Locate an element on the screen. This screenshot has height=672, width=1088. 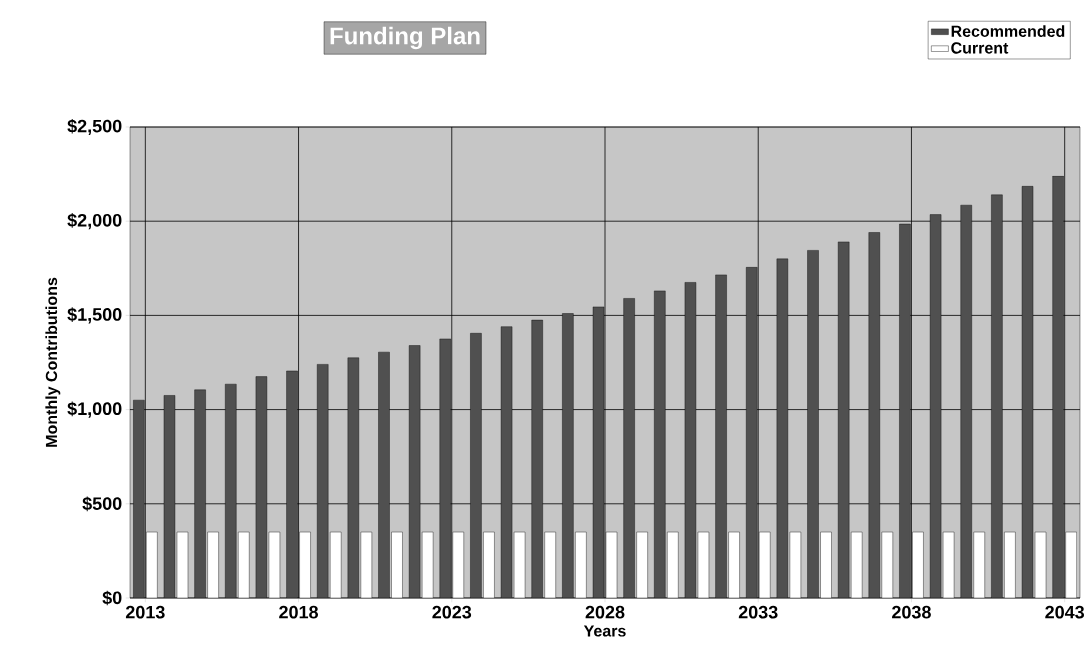
y-tick-label: $0 is located at coordinates (112, 598).